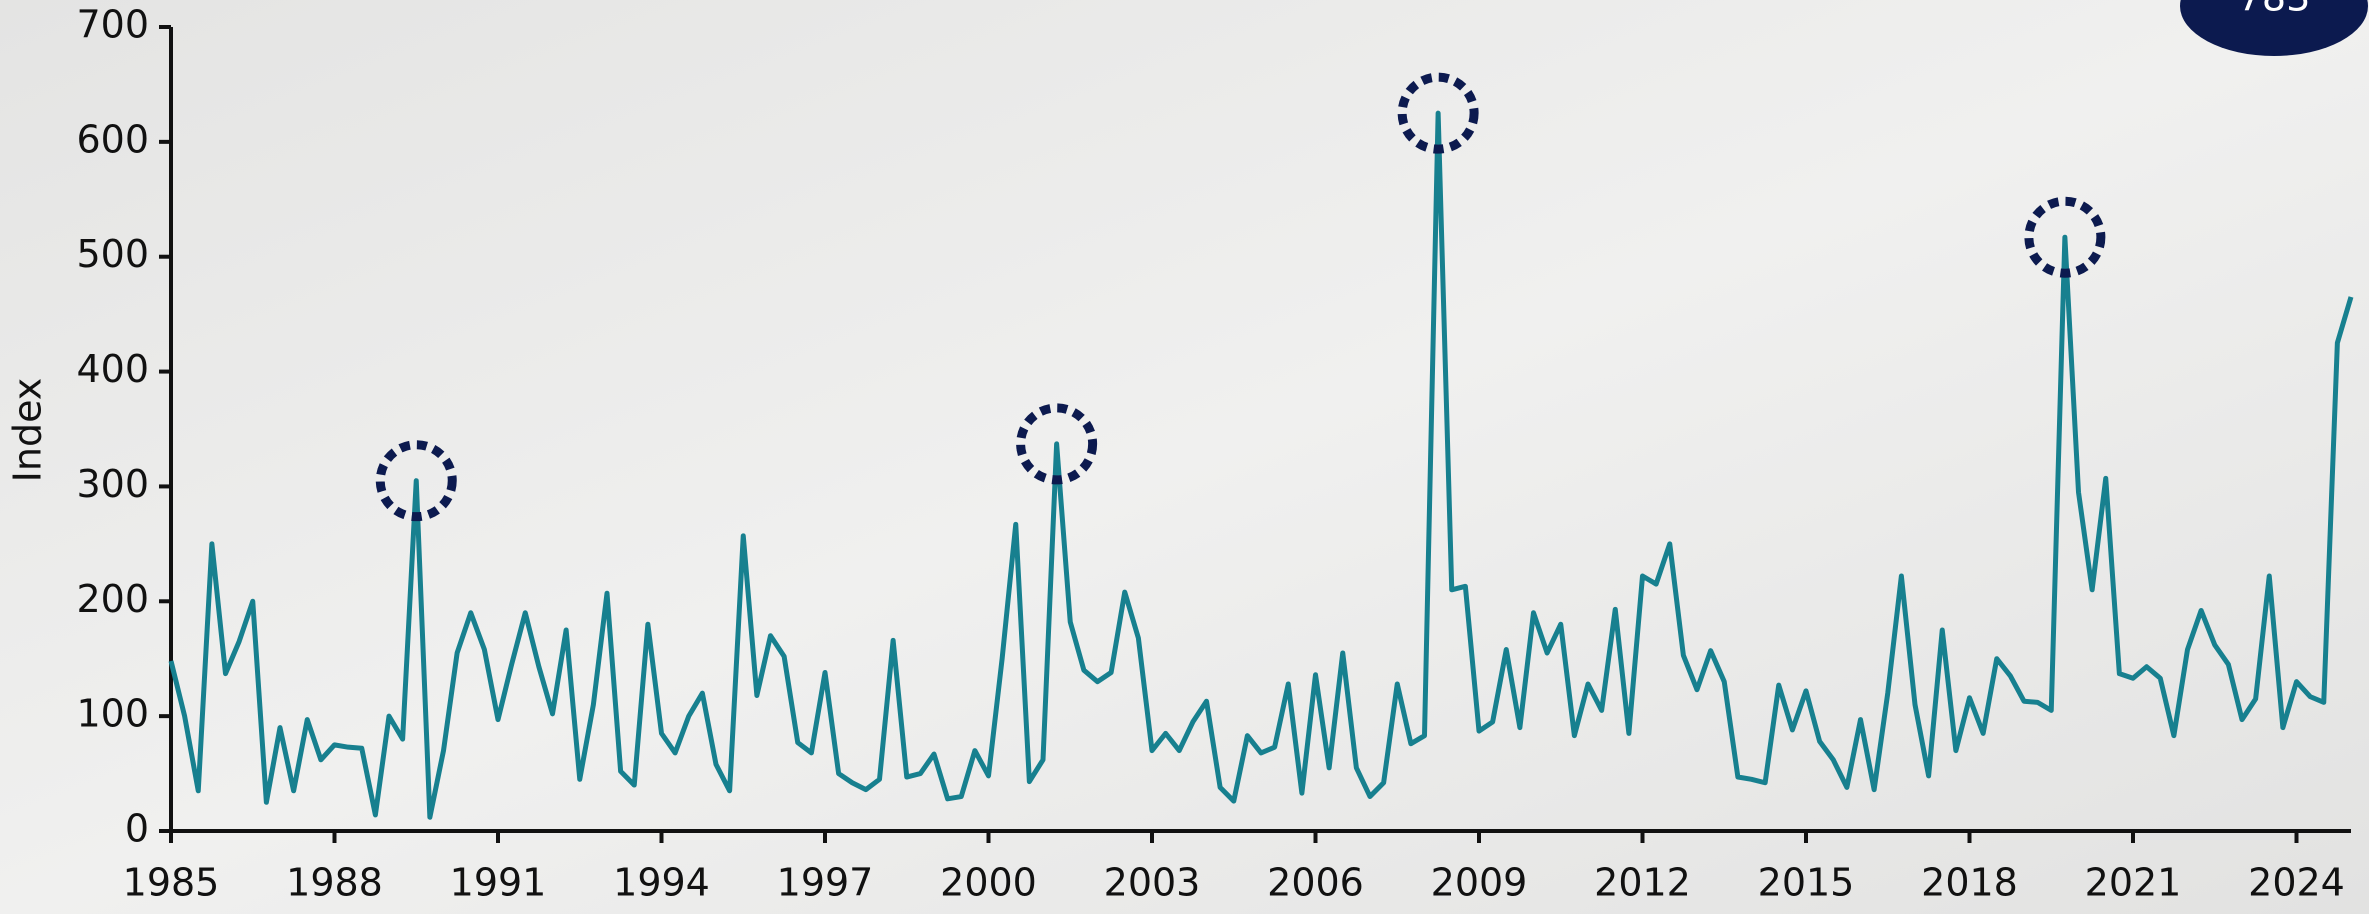  Describe the element at coordinates (112, 599) in the screenshot. I see `y-tick-label: 200` at that location.